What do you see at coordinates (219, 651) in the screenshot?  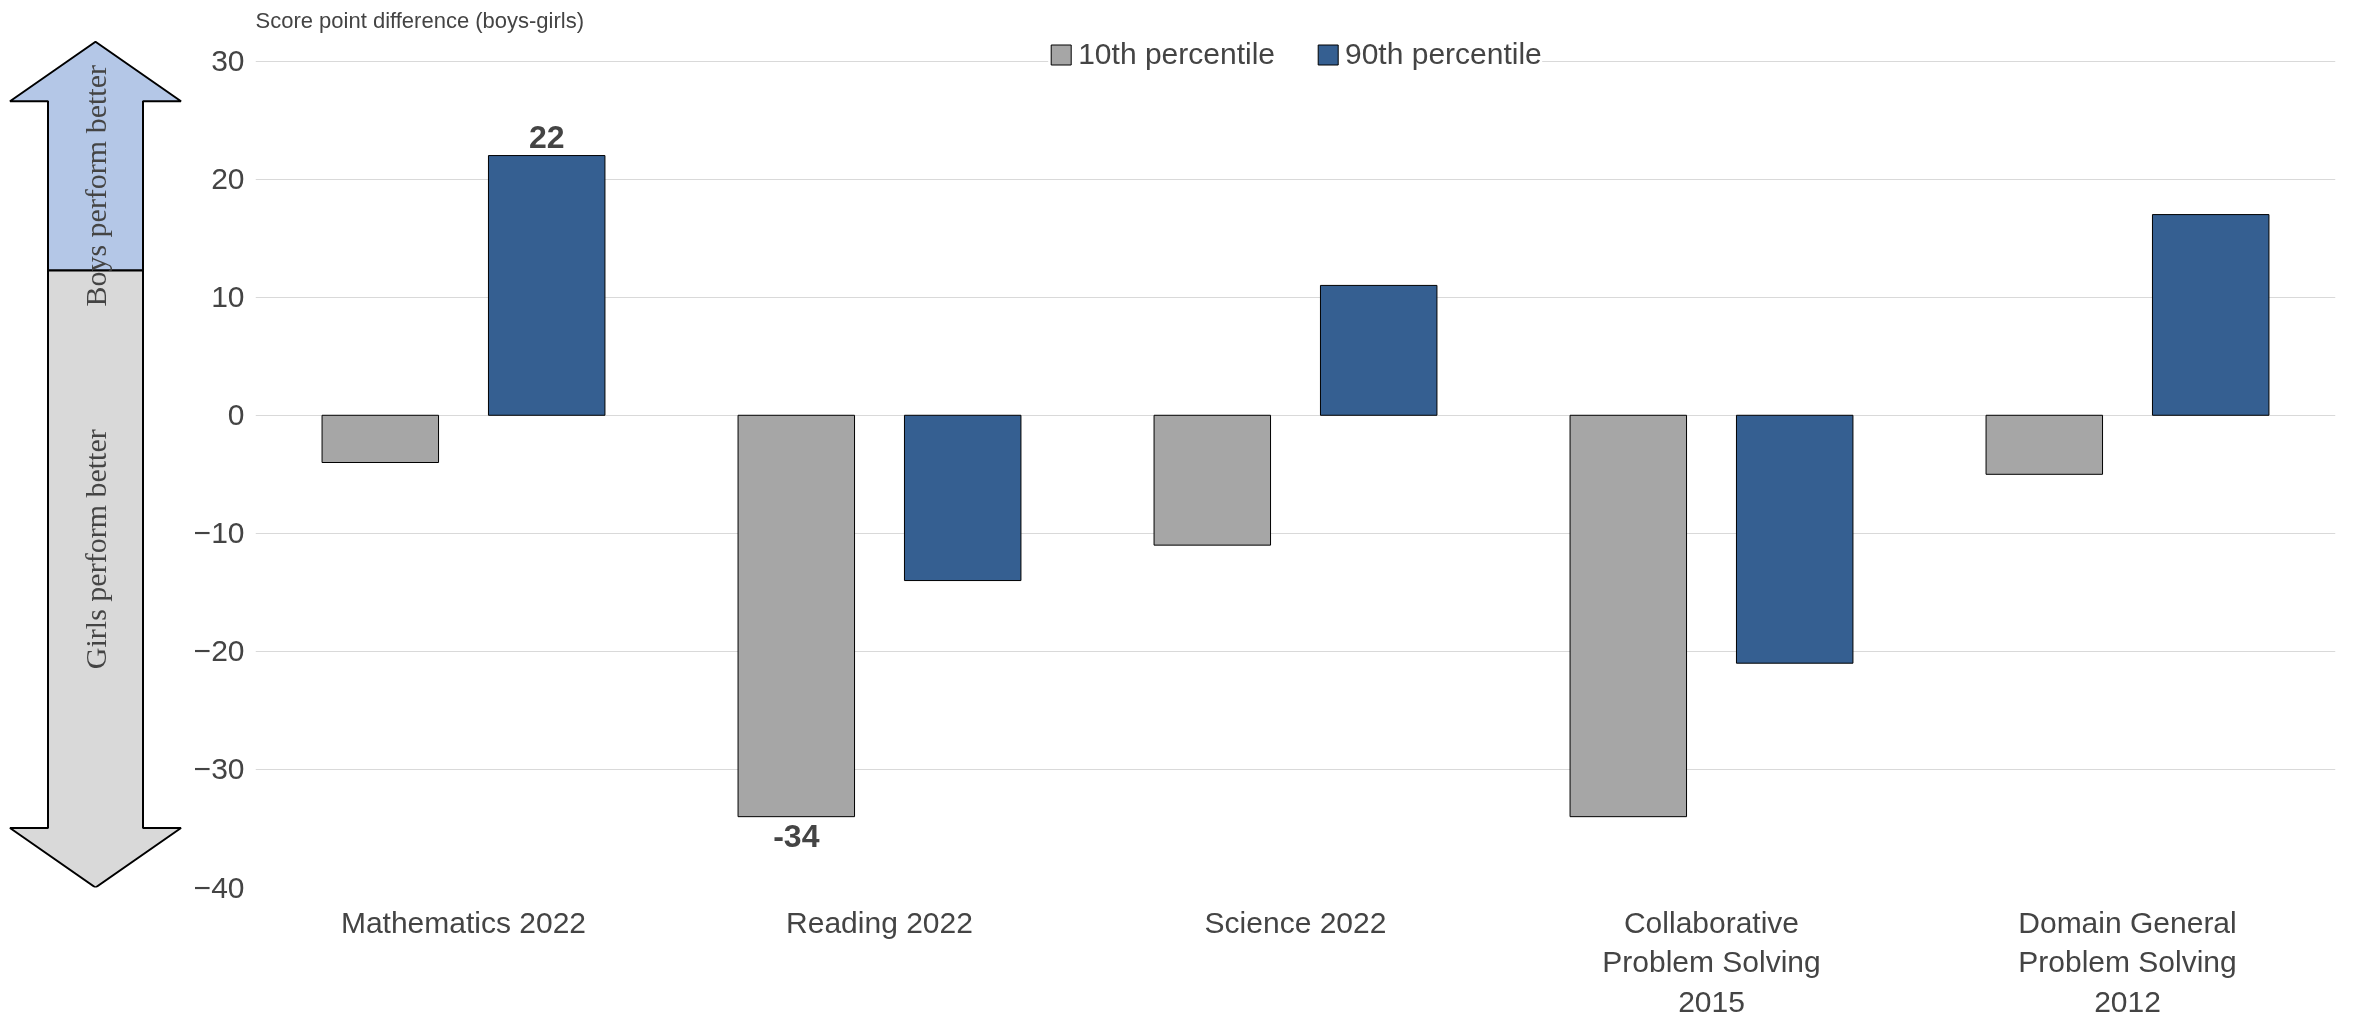 I see `y-tick-label: −20` at bounding box center [219, 651].